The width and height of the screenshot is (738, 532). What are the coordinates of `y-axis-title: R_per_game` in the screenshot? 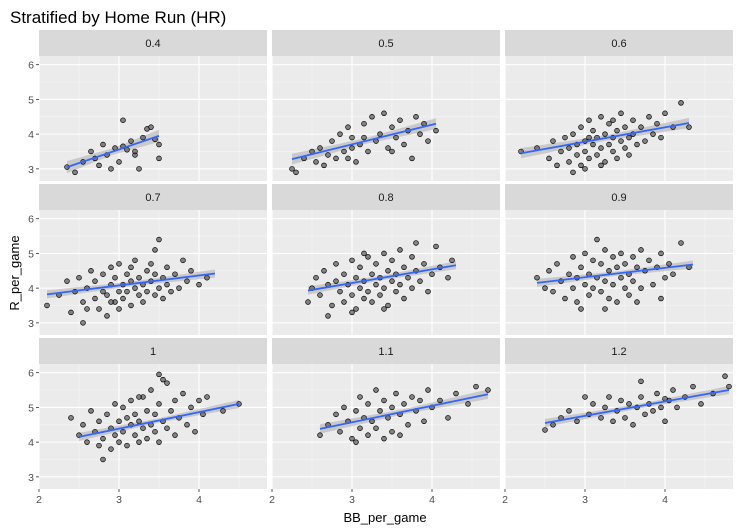 It's located at (14, 272).